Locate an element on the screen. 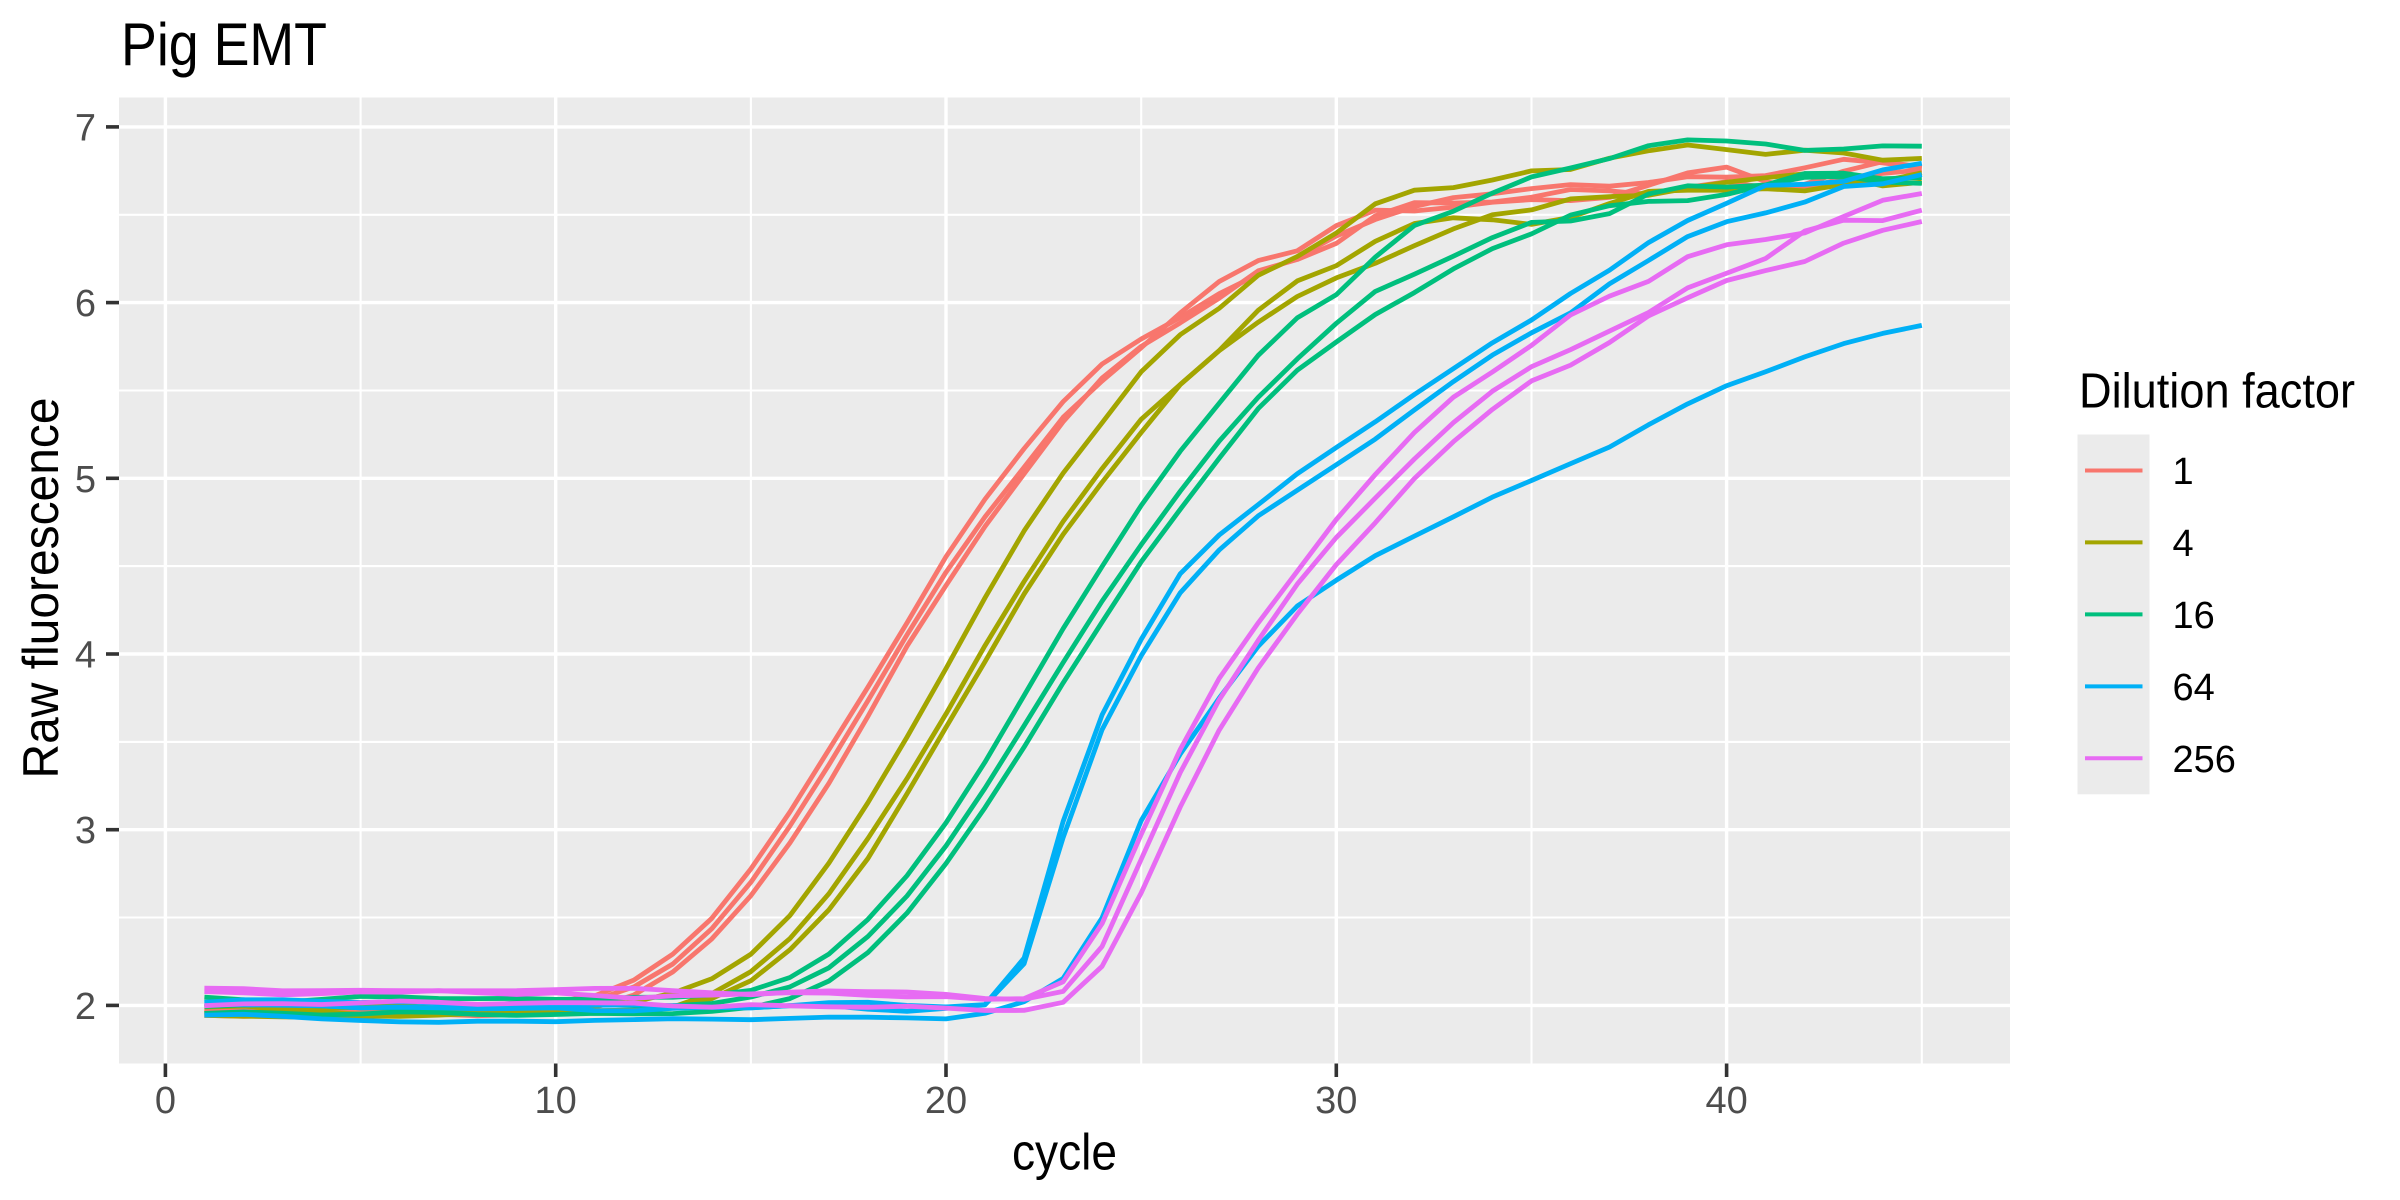  svg-text: Raw fluorescence is located at coordinates (41, 588).